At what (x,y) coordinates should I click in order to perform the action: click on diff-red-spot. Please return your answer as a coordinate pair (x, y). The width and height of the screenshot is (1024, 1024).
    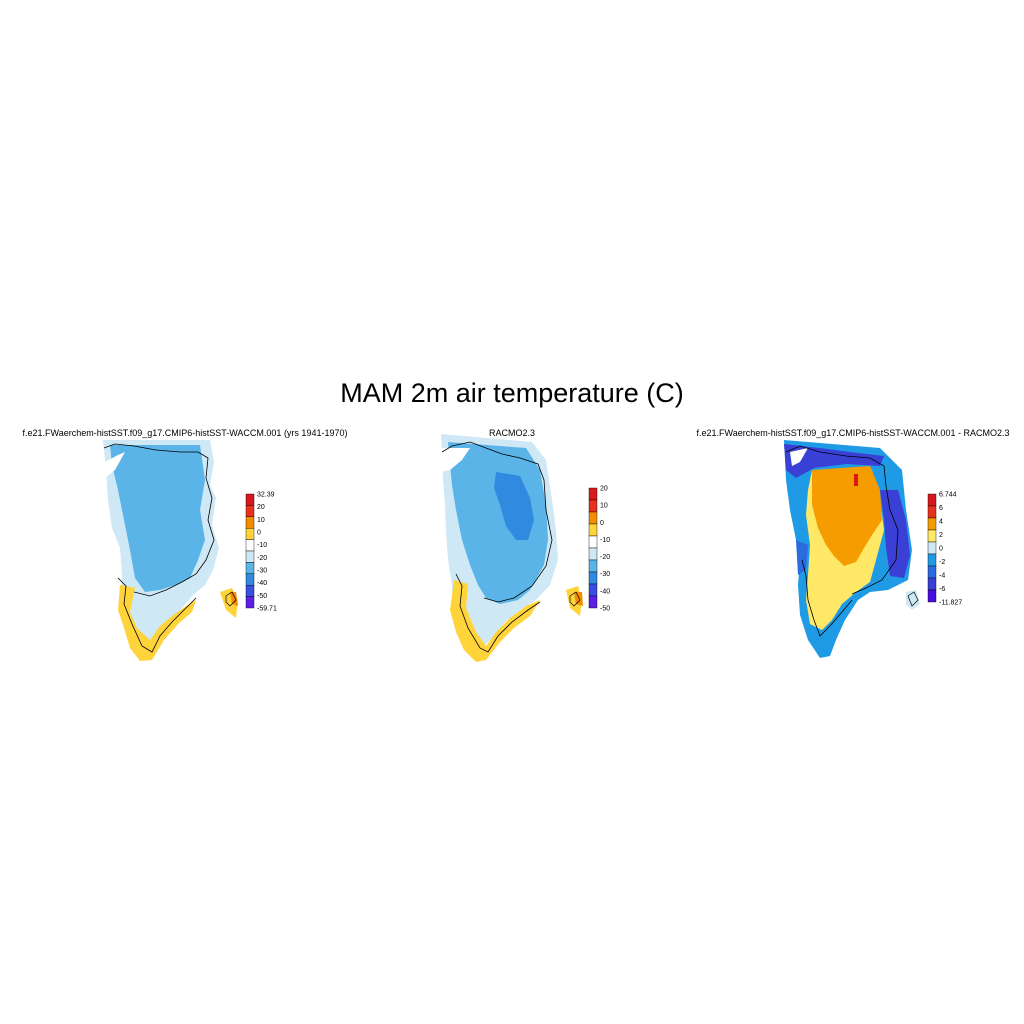
    Looking at the image, I should click on (856, 480).